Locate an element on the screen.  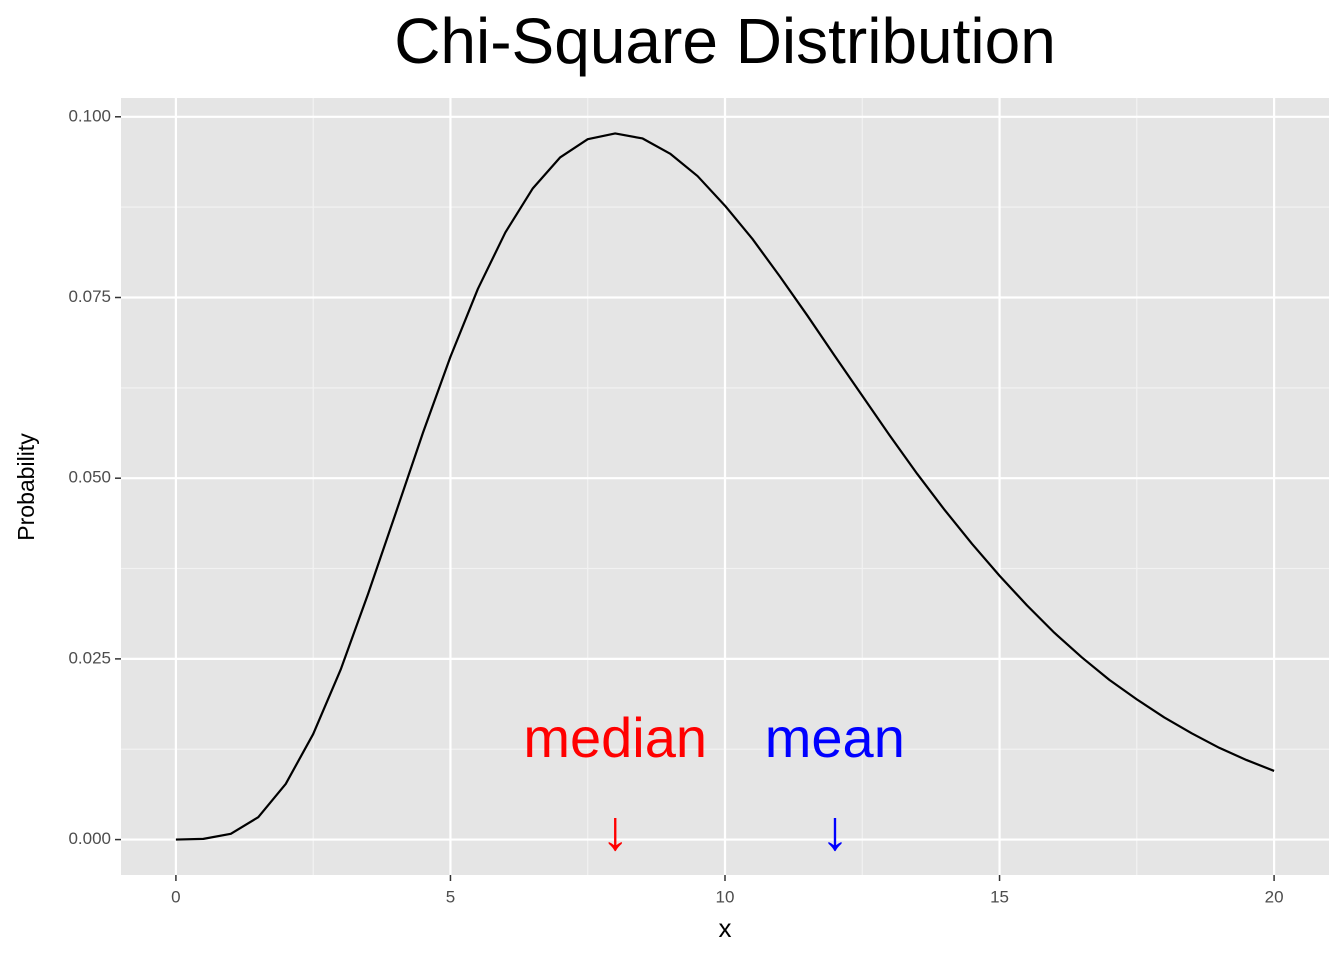
y-tick-label: 0.000 is located at coordinates (89, 838).